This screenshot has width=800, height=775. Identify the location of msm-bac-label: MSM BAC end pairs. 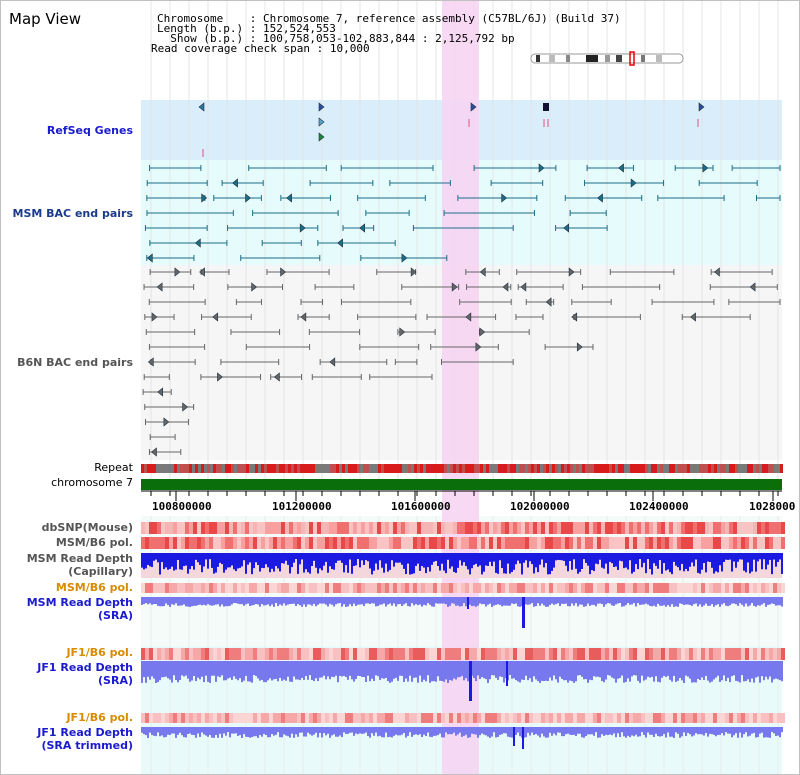
(72, 213).